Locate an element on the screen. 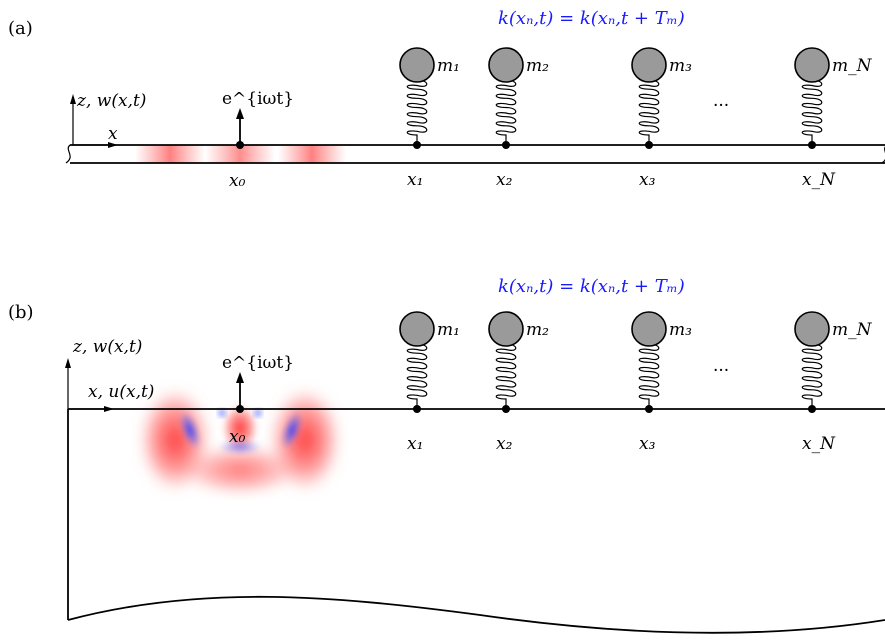  field-neg-bottom is located at coordinates (240, 447).